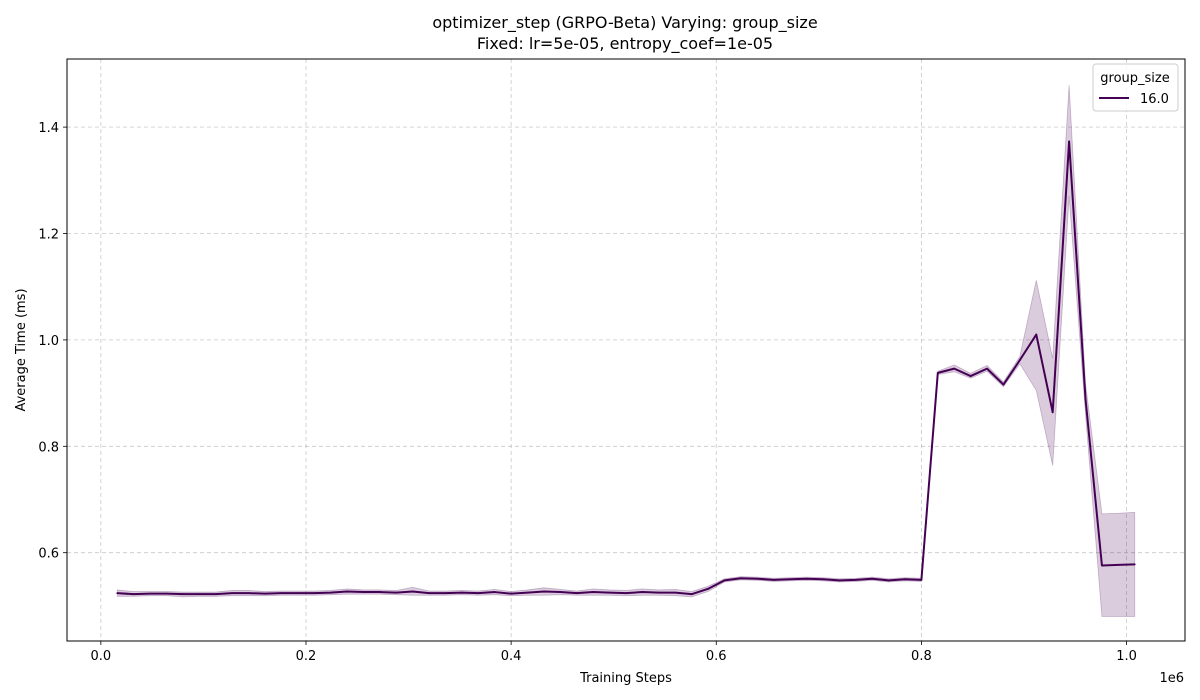 The width and height of the screenshot is (1200, 700). What do you see at coordinates (48, 128) in the screenshot?
I see `y-tick-label: 1.4` at bounding box center [48, 128].